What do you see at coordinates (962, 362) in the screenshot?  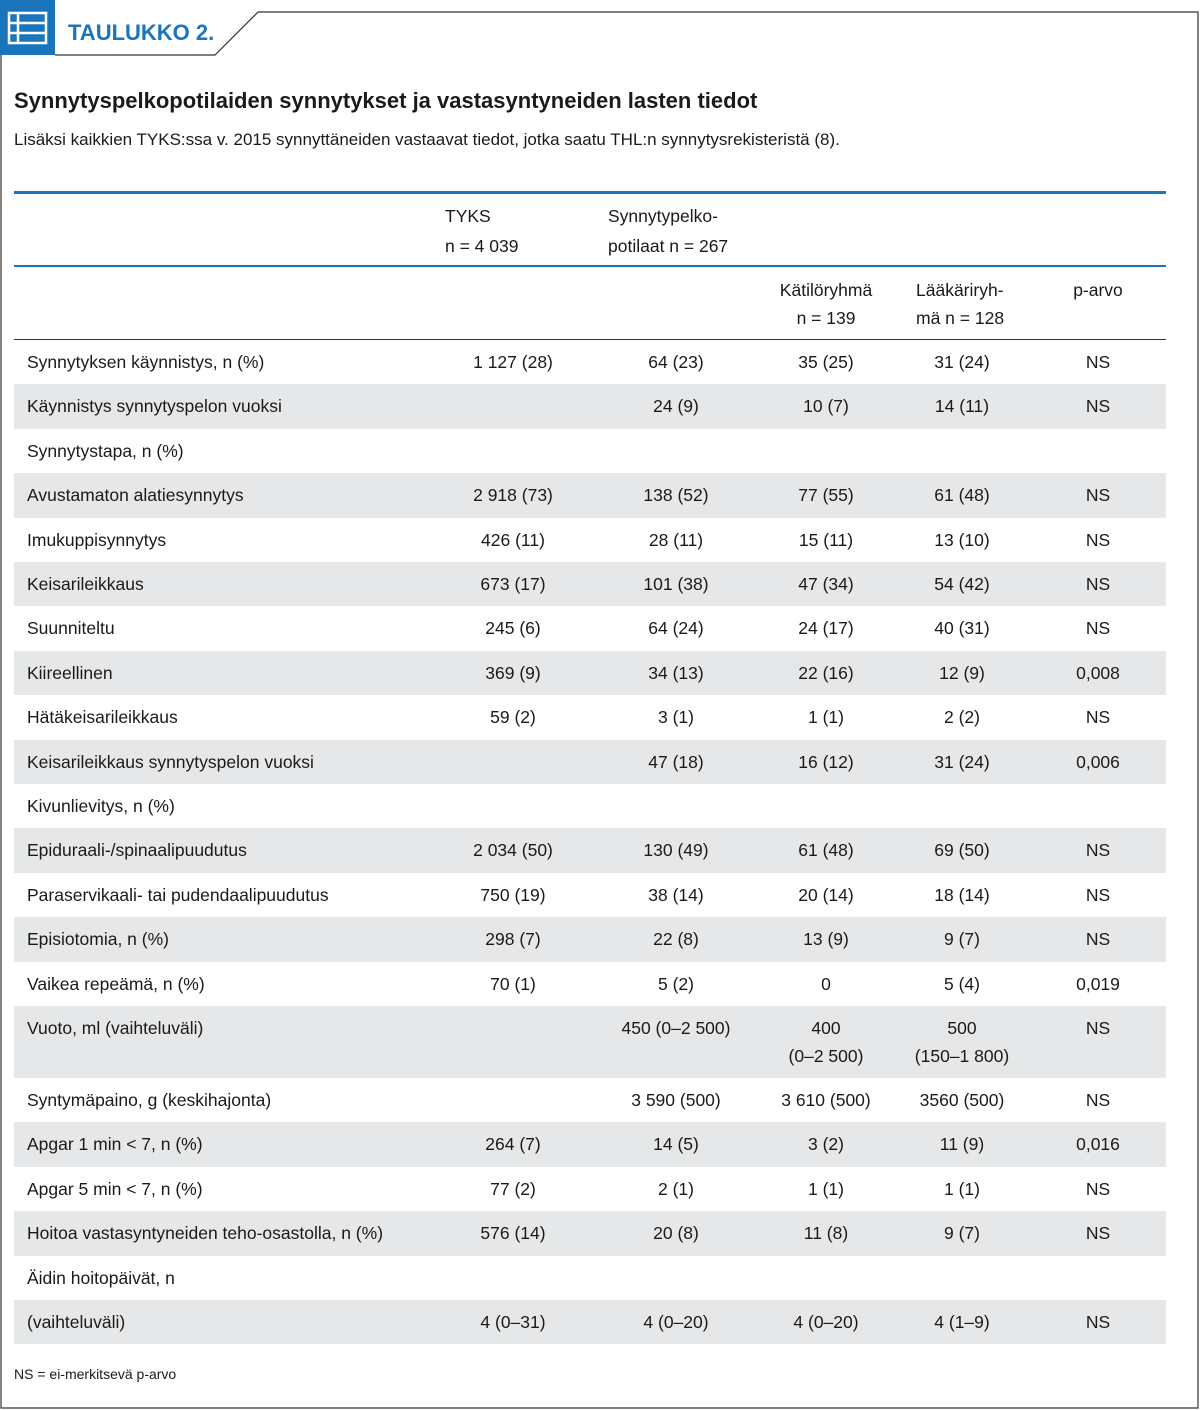 I see `cell: 31 (24)` at bounding box center [962, 362].